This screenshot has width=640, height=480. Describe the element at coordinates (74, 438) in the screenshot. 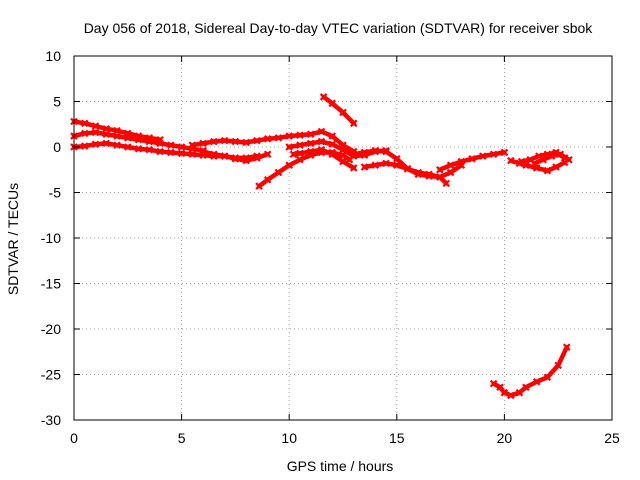

I see `x-tick-label: 0` at that location.